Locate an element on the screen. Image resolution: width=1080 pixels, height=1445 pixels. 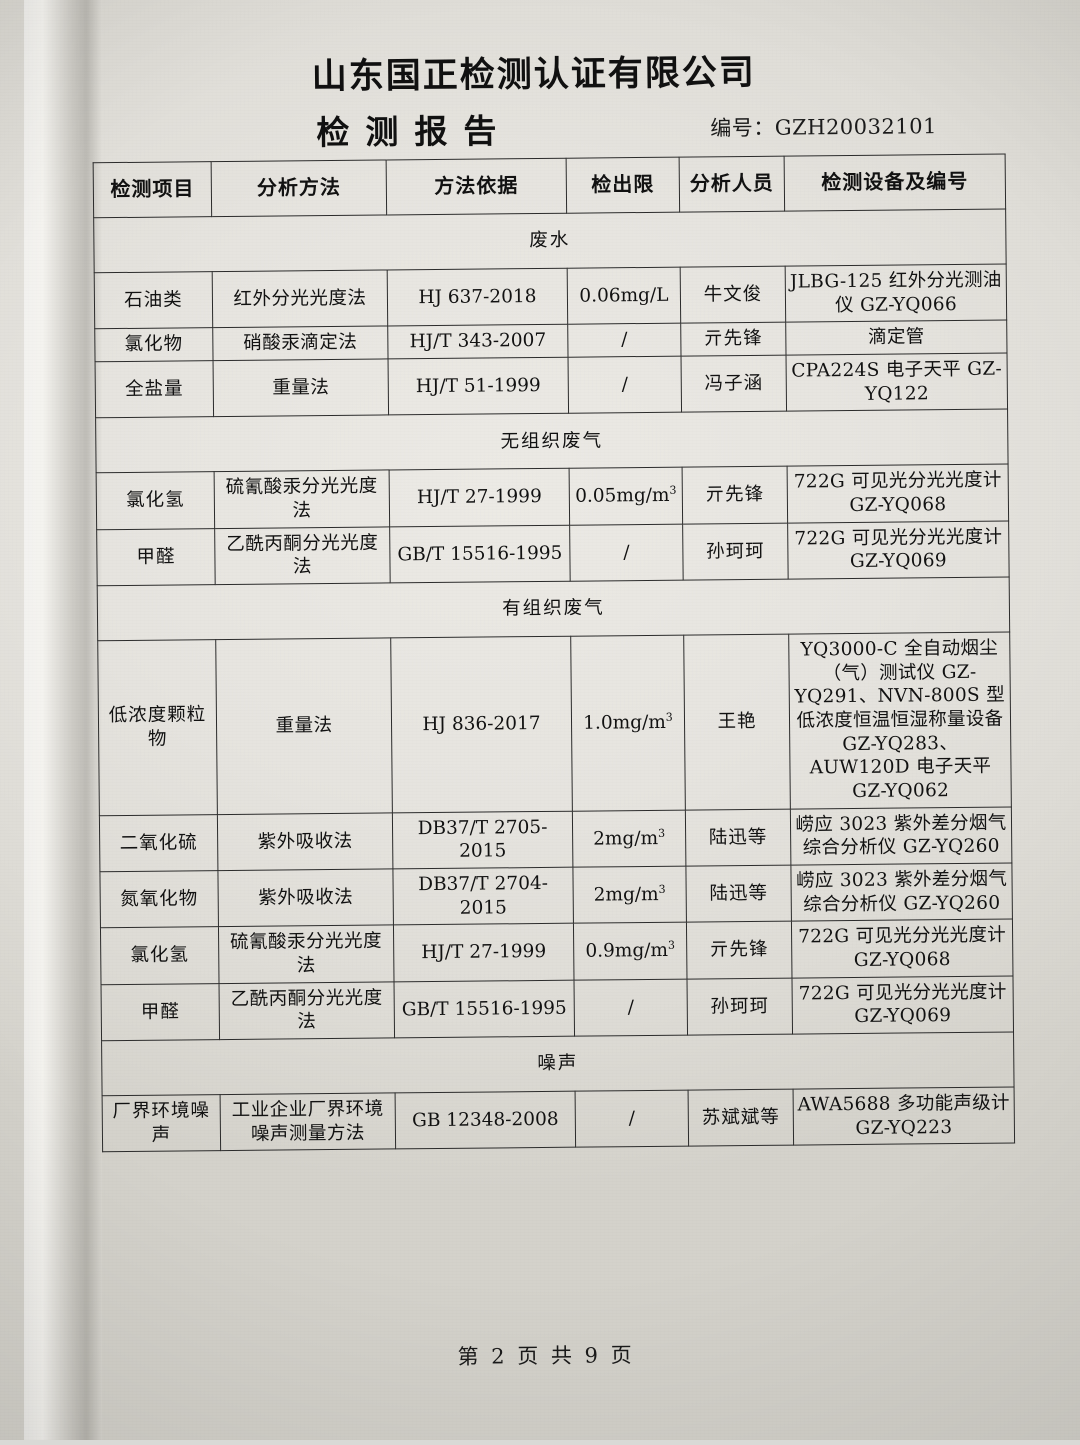
cell-analyst: 冯子涵 is located at coordinates (734, 384).